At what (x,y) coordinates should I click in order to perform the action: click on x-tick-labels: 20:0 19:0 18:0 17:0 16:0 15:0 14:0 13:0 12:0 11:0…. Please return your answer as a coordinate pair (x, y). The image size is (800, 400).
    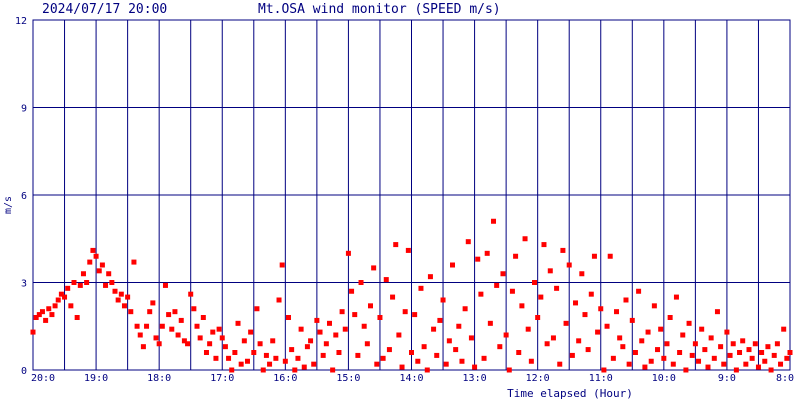
    Looking at the image, I should click on (412, 378).